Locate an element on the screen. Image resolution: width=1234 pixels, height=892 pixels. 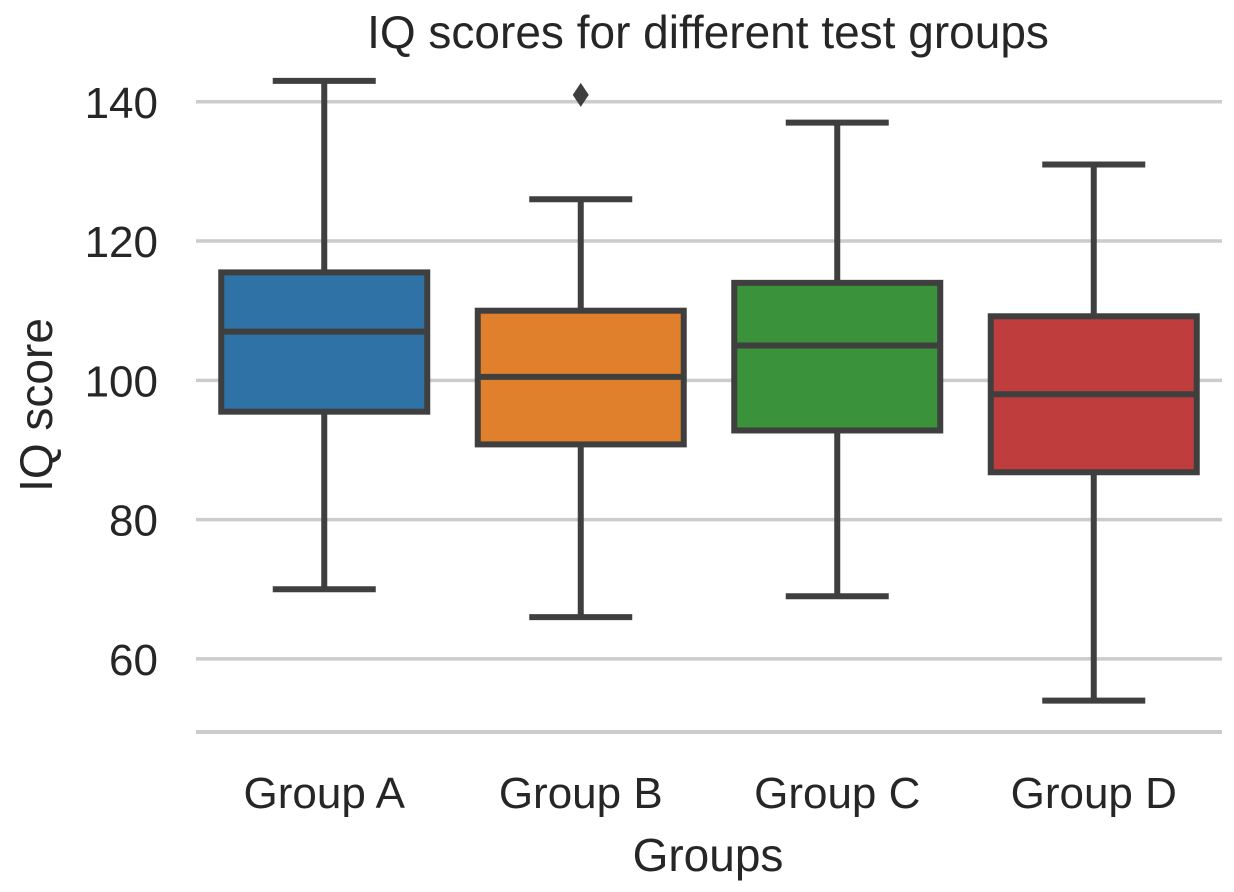
x-tick-label: Group D is located at coordinates (1094, 793).